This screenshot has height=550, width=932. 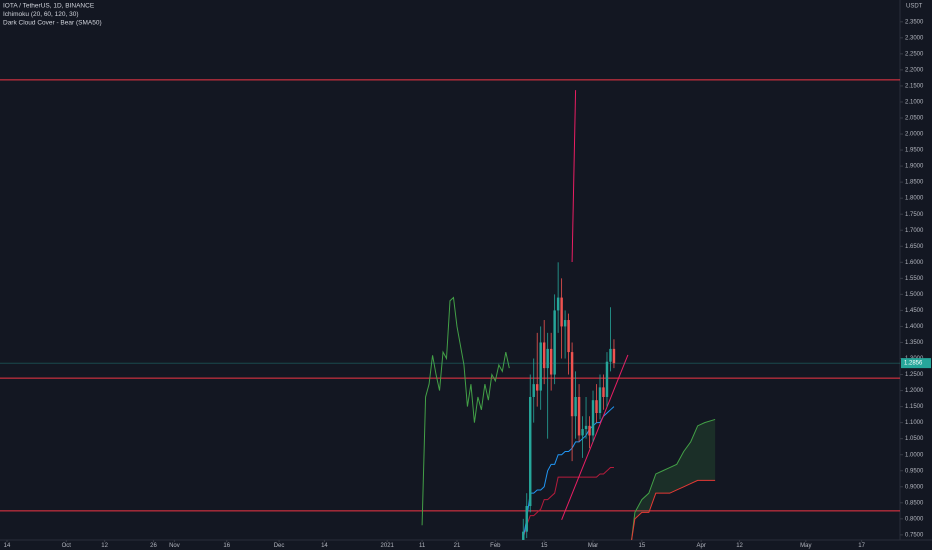 I want to click on y-tick-label: 1.6500, so click(x=914, y=247).